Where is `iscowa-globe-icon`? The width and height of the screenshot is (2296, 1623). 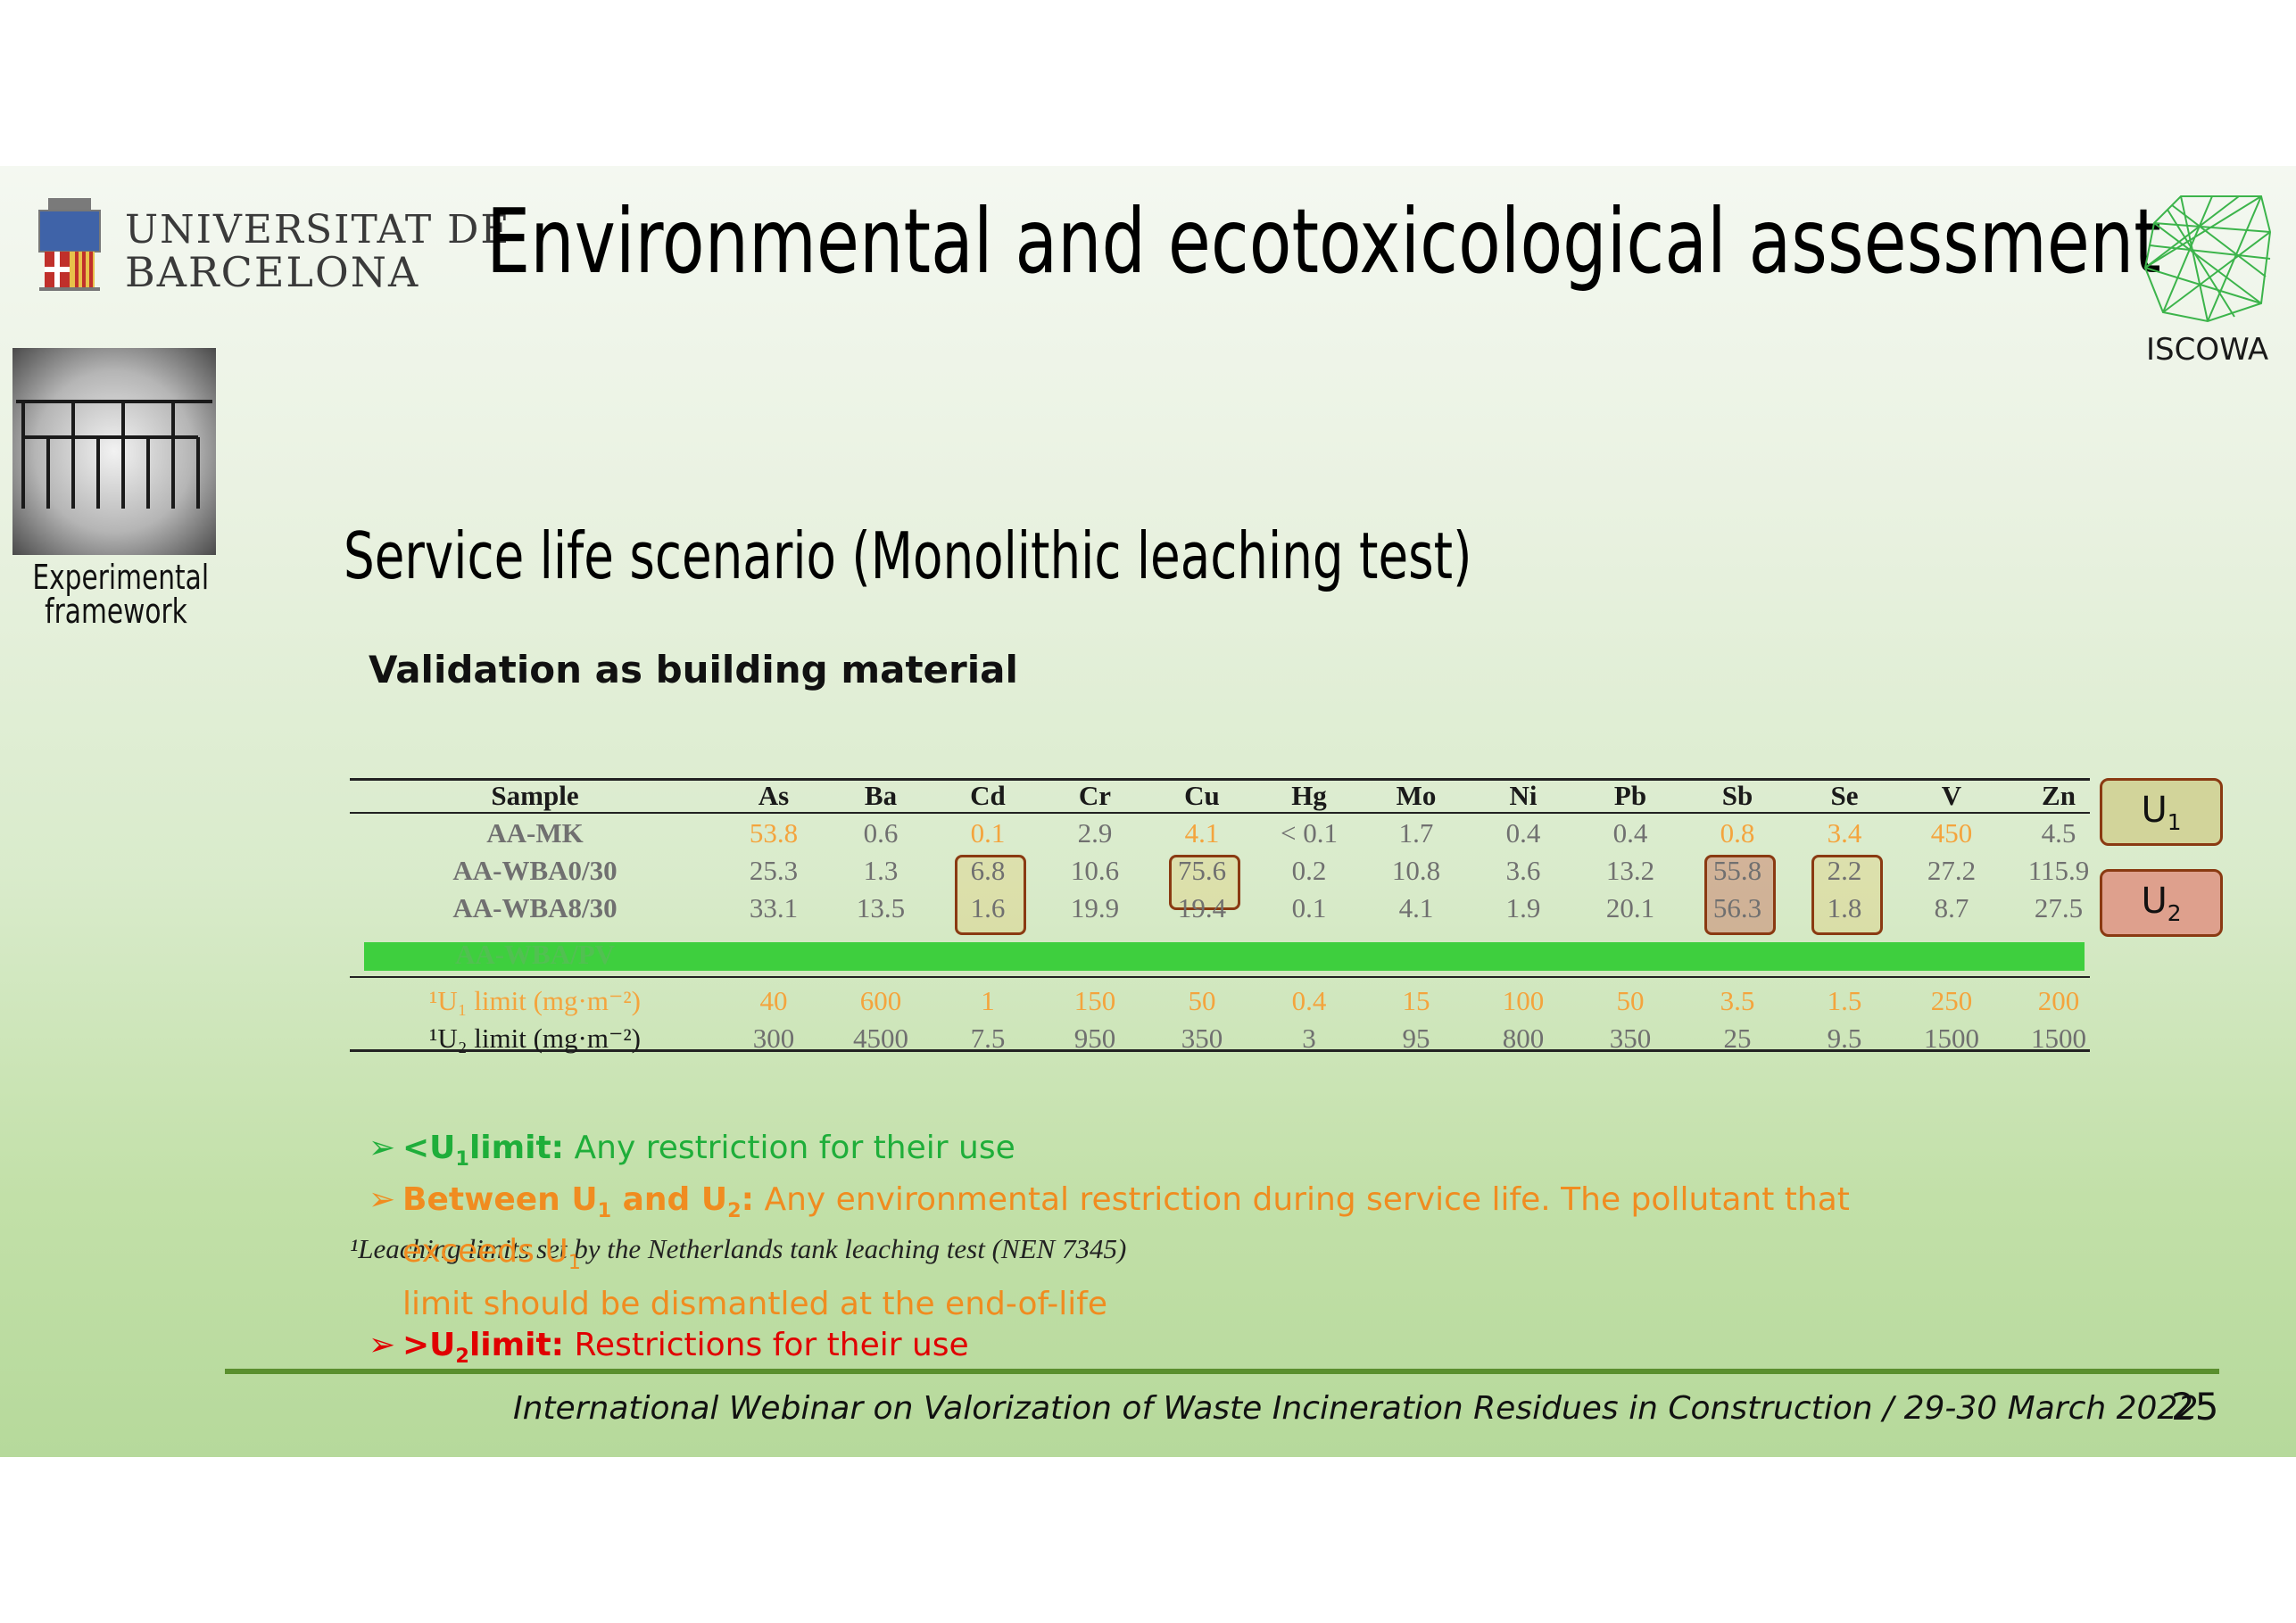
iscowa-globe-icon is located at coordinates (2208, 259).